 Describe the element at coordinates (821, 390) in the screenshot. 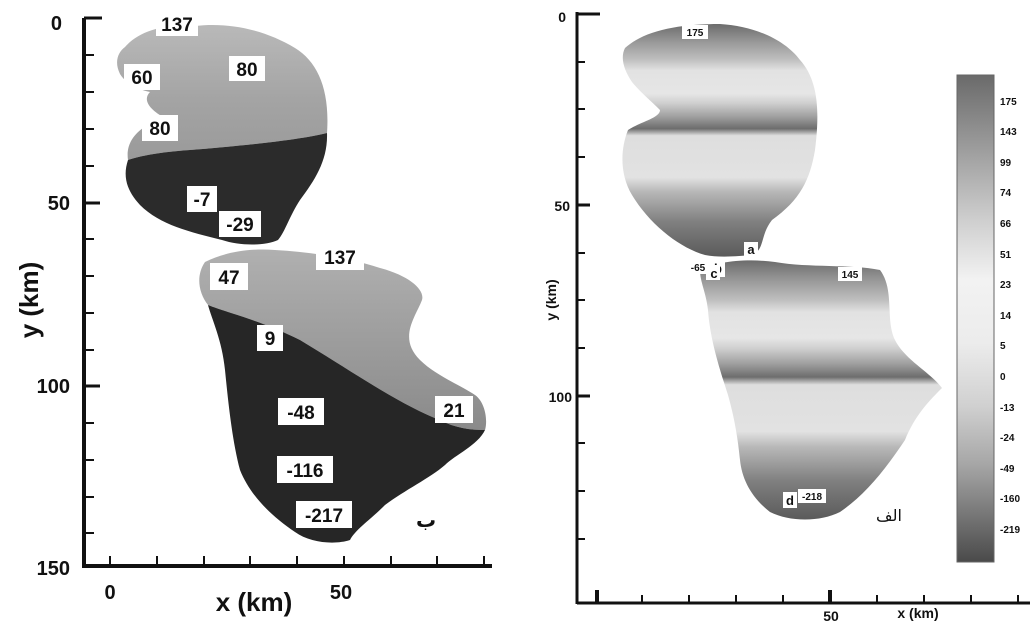

I see `right-south-basin` at that location.